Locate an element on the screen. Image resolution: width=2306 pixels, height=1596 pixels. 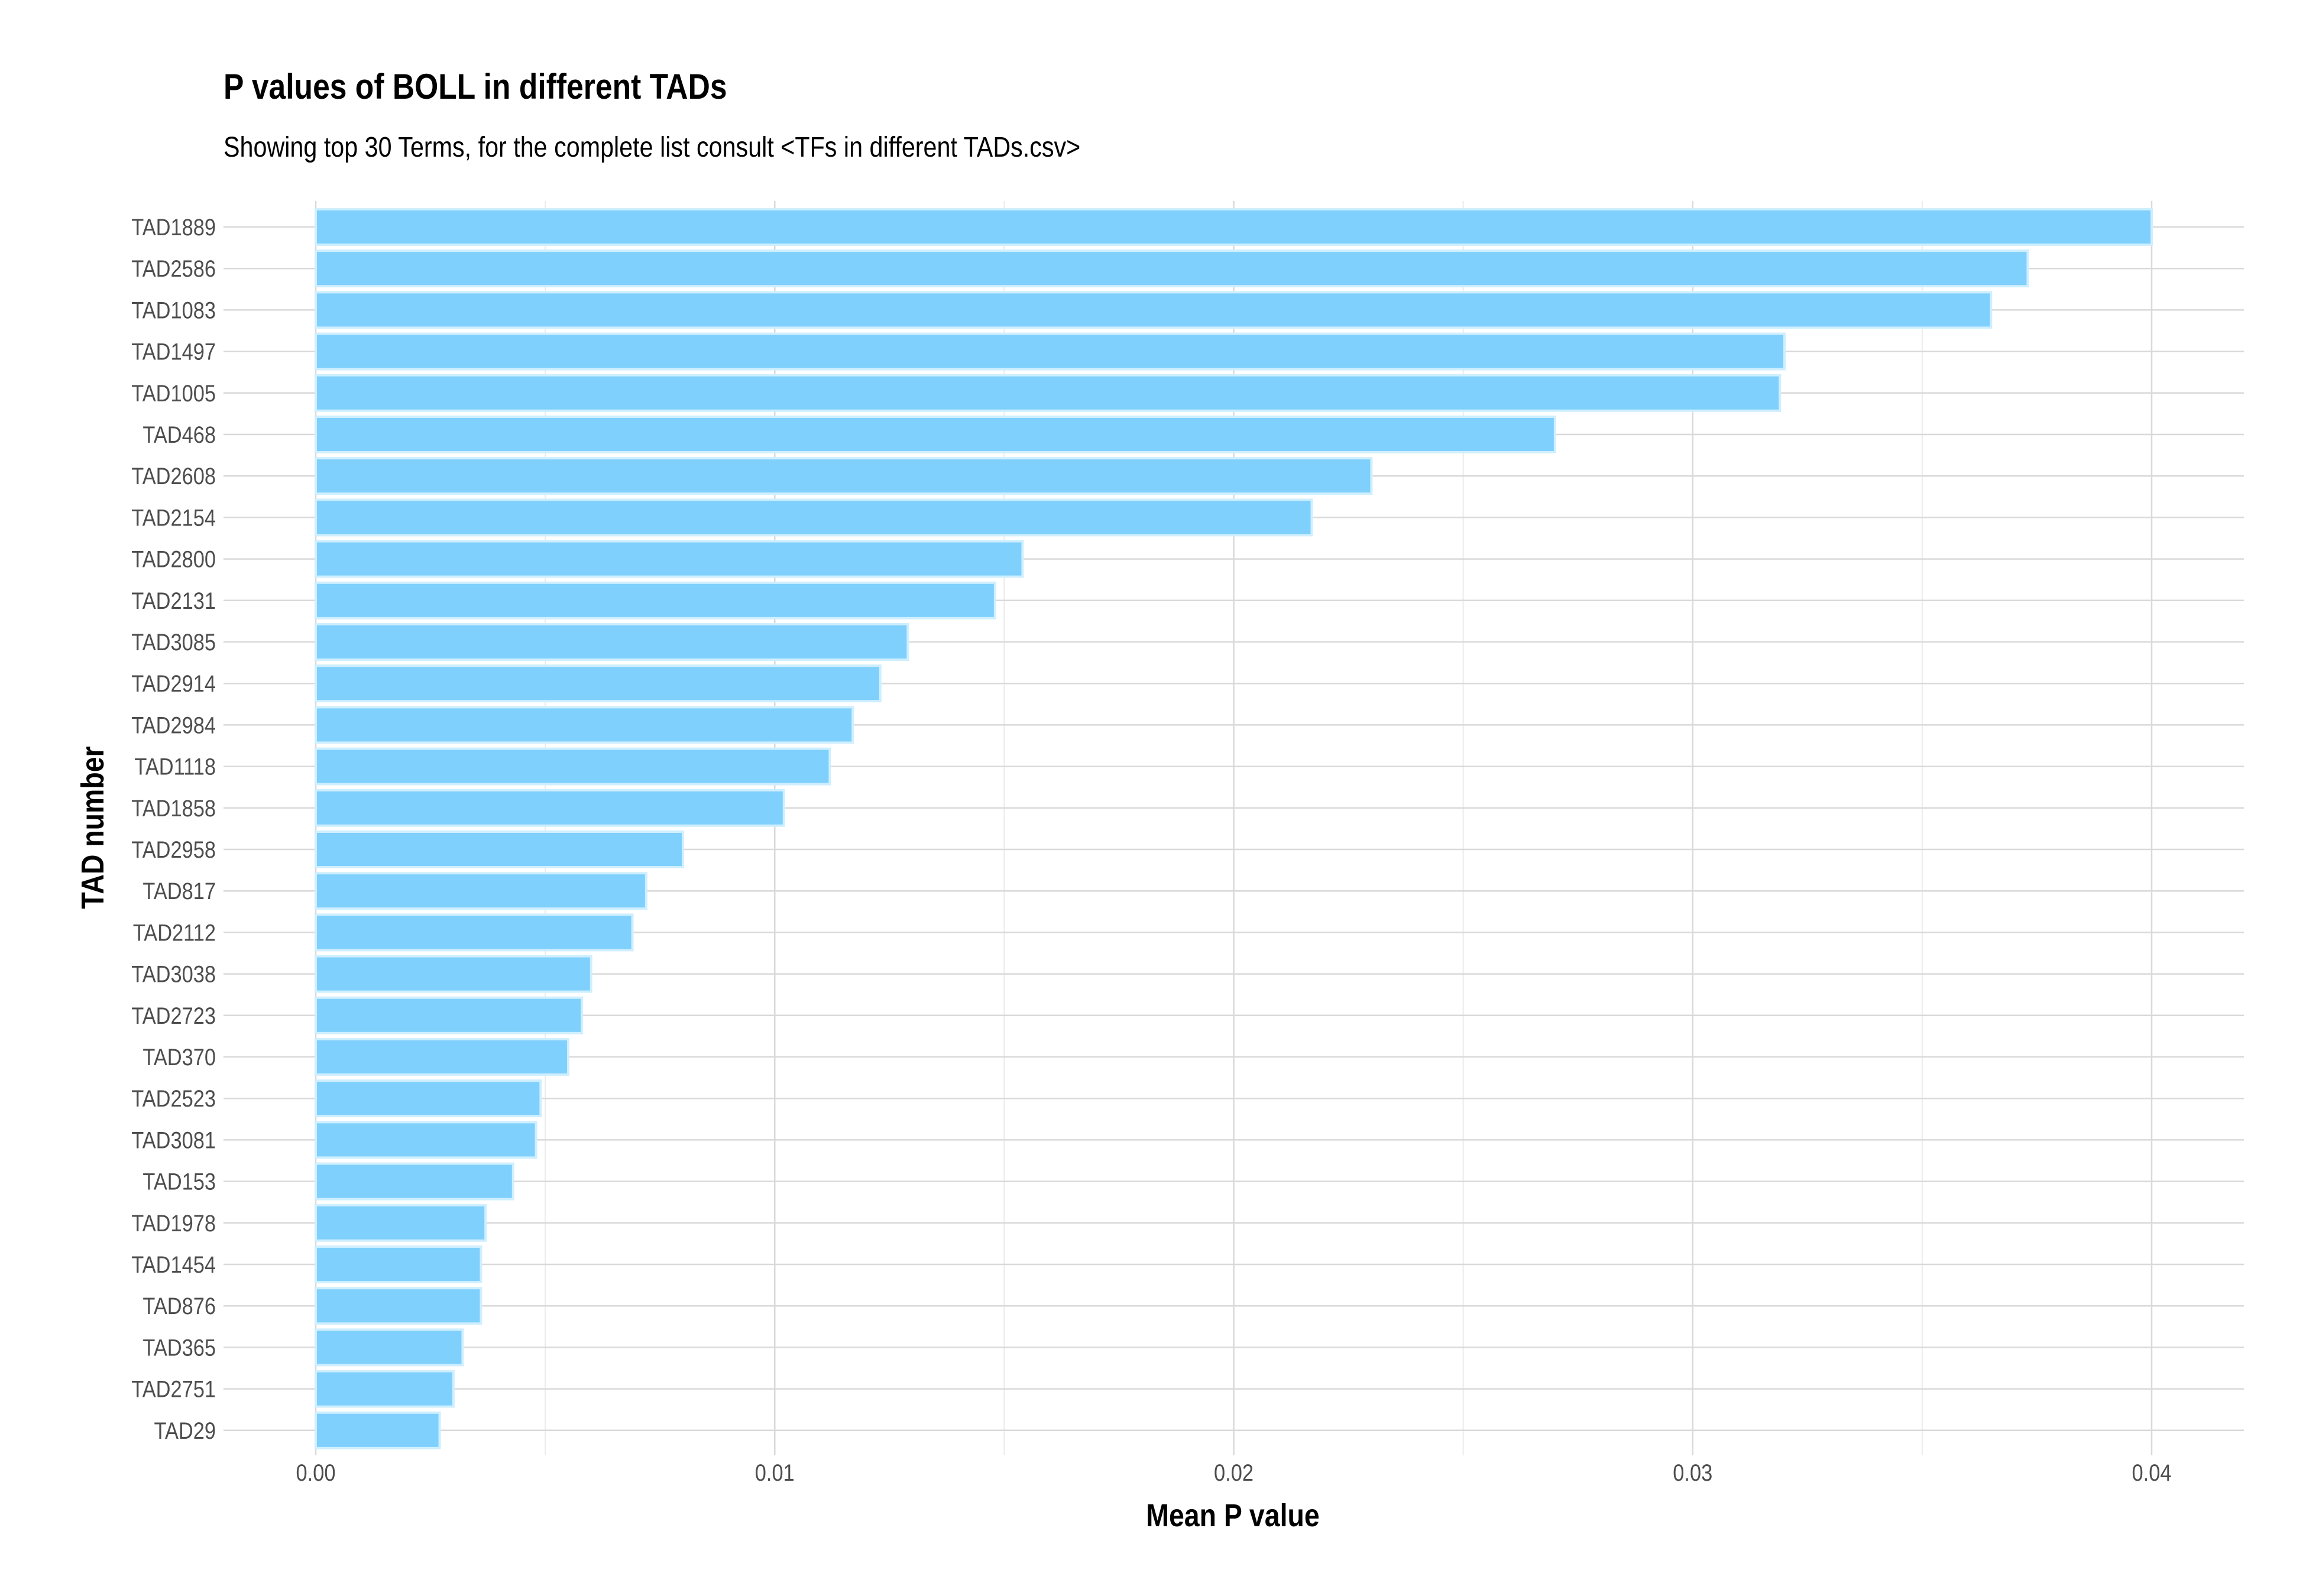
x-tick-label: 0.02 is located at coordinates (1234, 1472).